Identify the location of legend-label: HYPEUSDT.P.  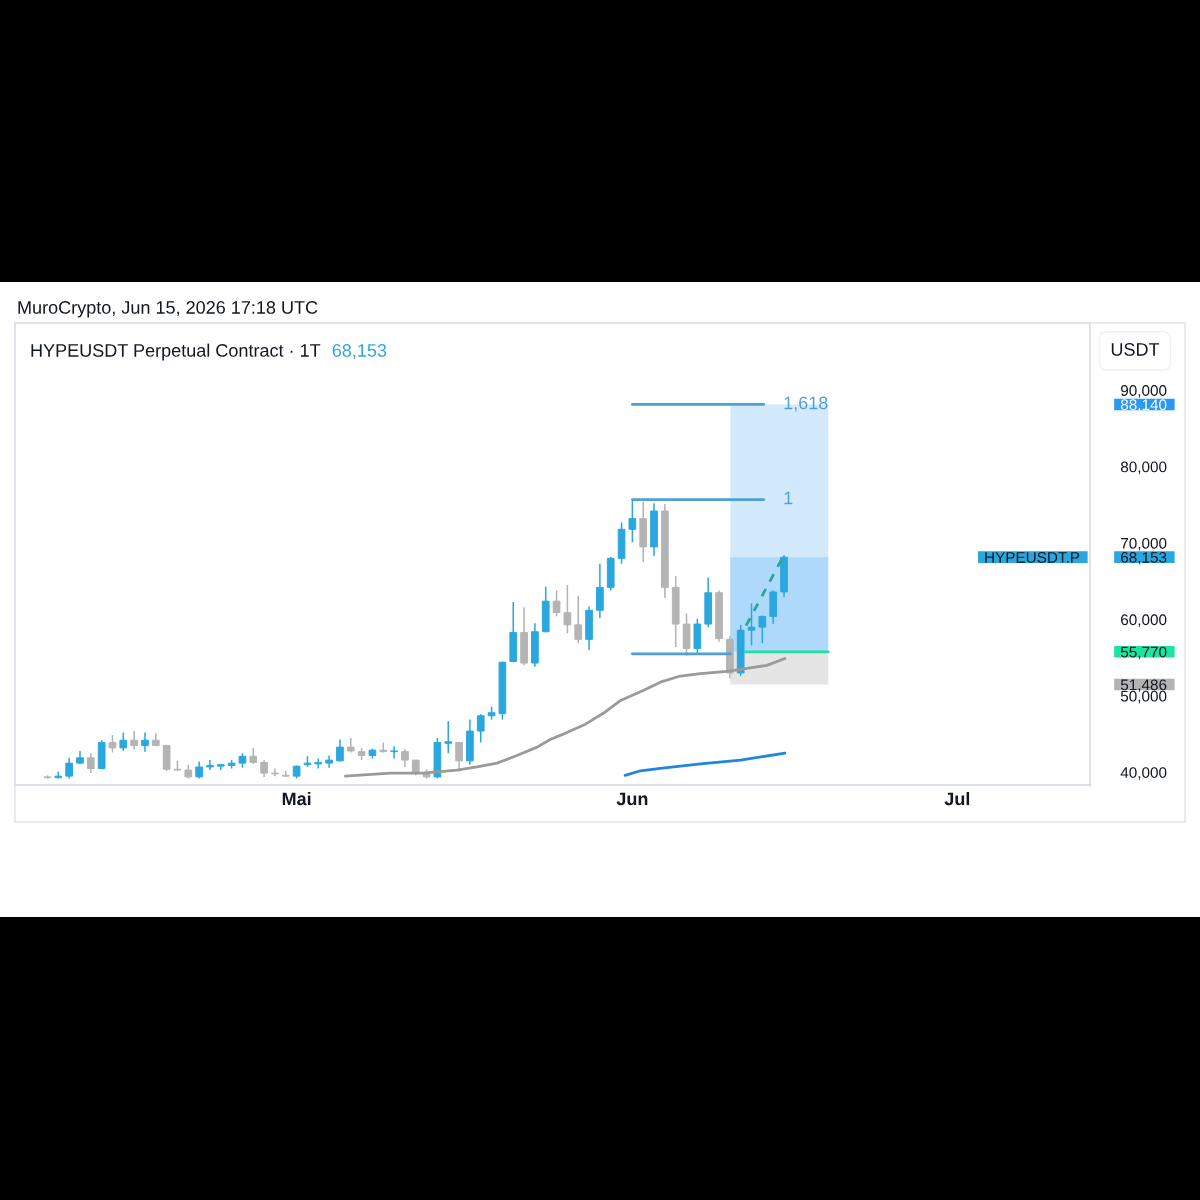
(1032, 557).